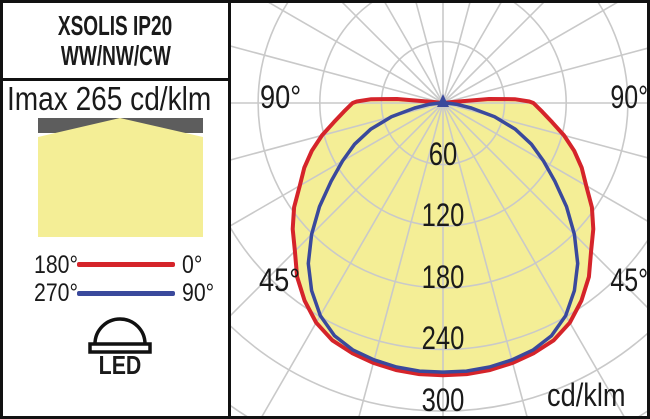  What do you see at coordinates (56, 265) in the screenshot?
I see `legend-label-180: 180°` at bounding box center [56, 265].